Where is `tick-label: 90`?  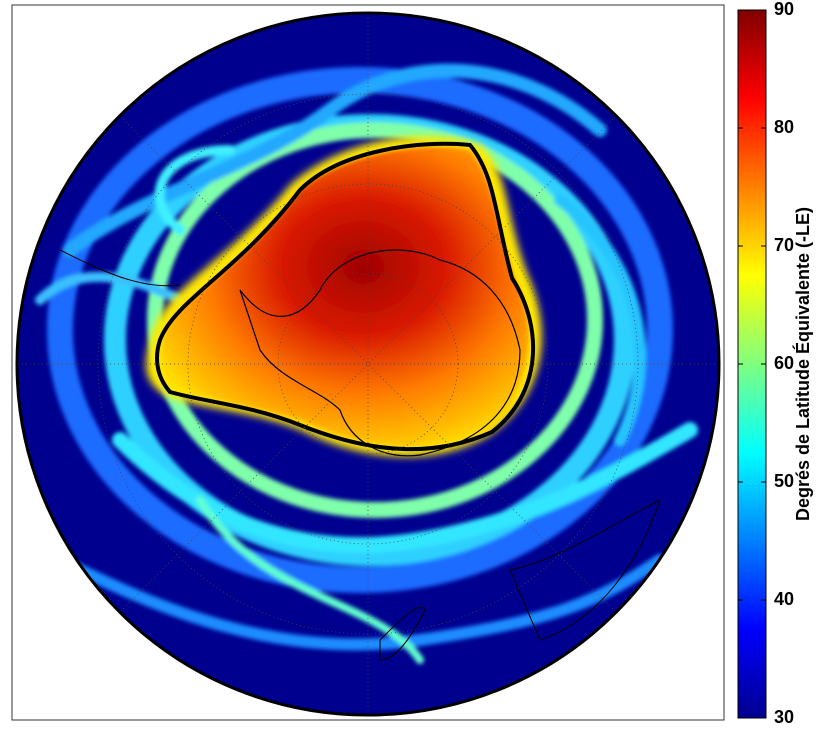 tick-label: 90 is located at coordinates (784, 9).